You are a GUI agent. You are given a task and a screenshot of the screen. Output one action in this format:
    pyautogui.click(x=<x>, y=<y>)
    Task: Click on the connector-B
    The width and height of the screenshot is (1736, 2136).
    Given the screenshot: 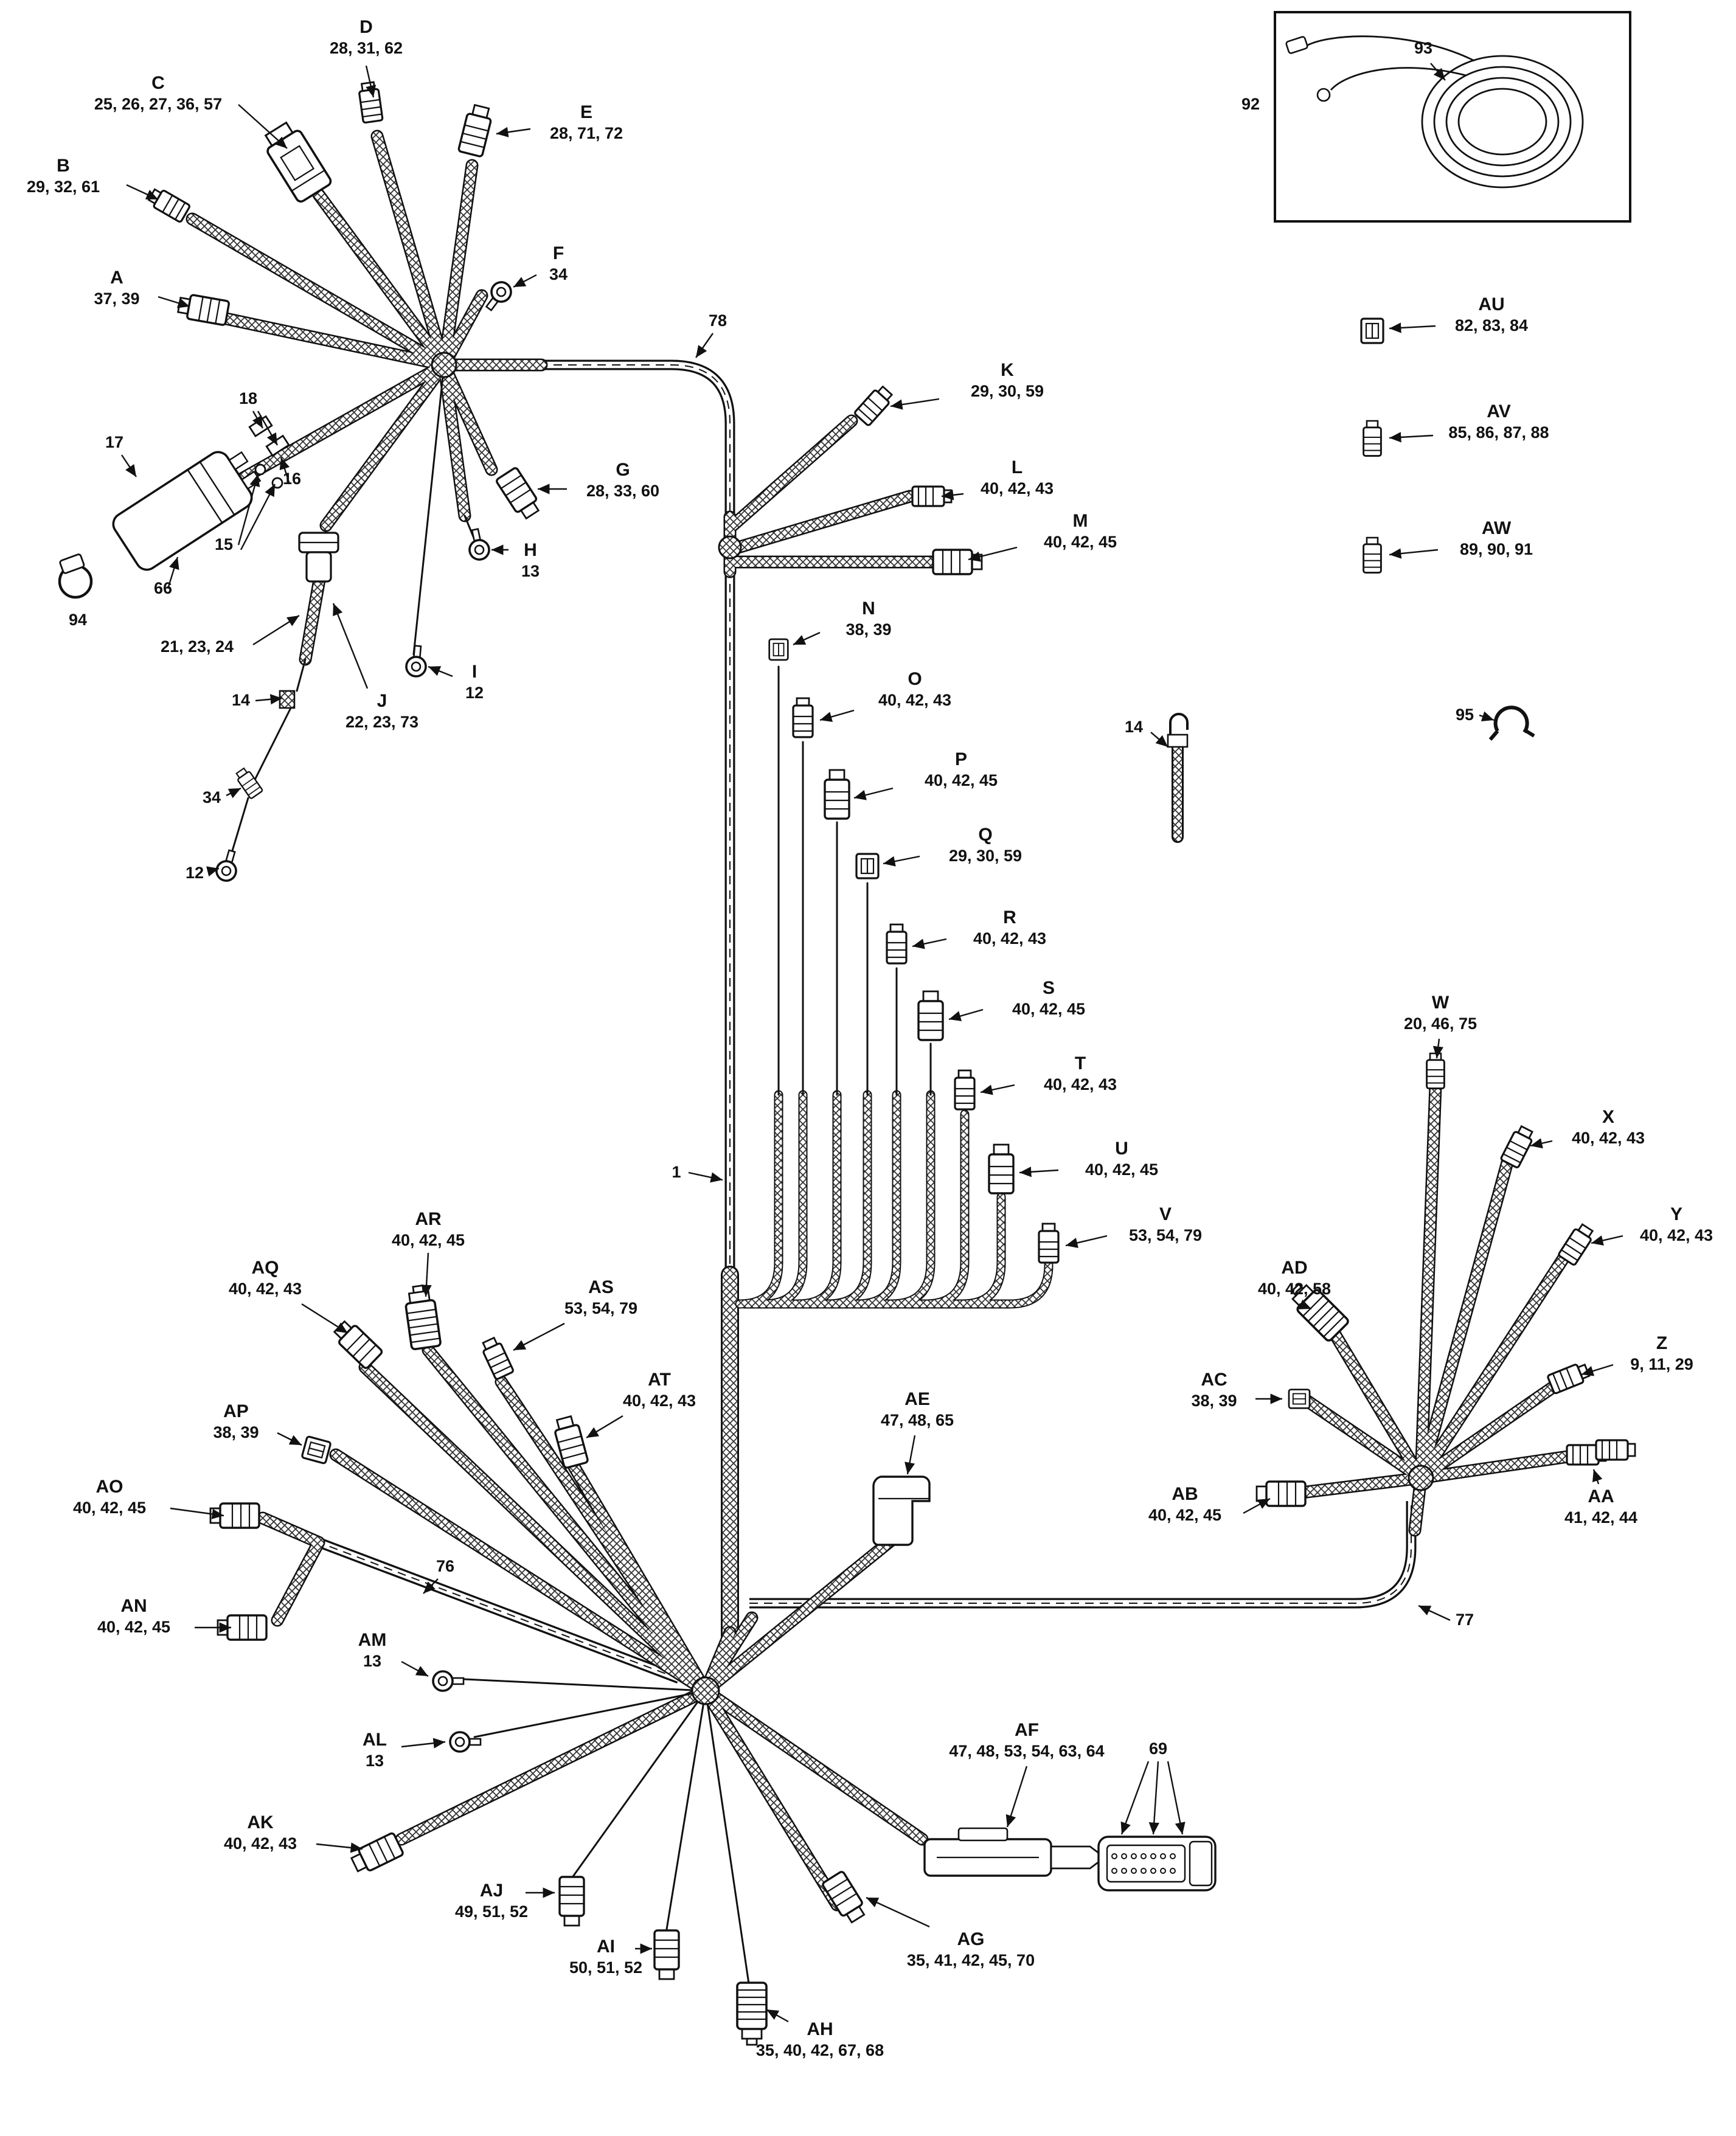 What is the action you would take?
    pyautogui.click(x=168, y=204)
    